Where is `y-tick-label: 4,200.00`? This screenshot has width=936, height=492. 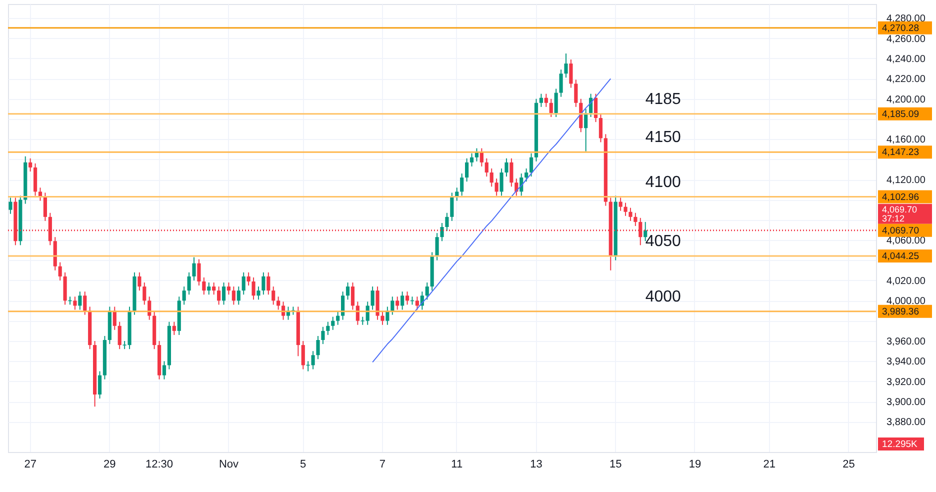
y-tick-label: 4,200.00 is located at coordinates (906, 100).